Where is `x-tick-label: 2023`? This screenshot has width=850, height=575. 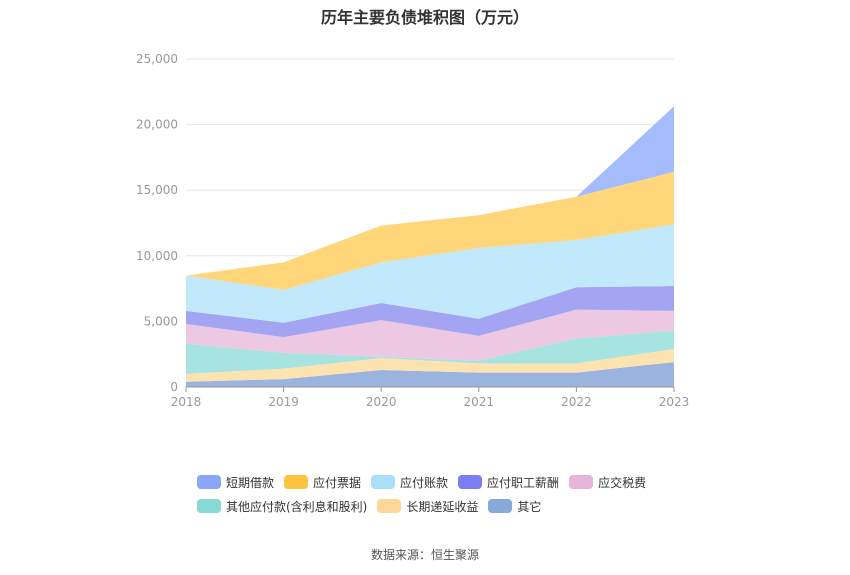 x-tick-label: 2023 is located at coordinates (674, 402).